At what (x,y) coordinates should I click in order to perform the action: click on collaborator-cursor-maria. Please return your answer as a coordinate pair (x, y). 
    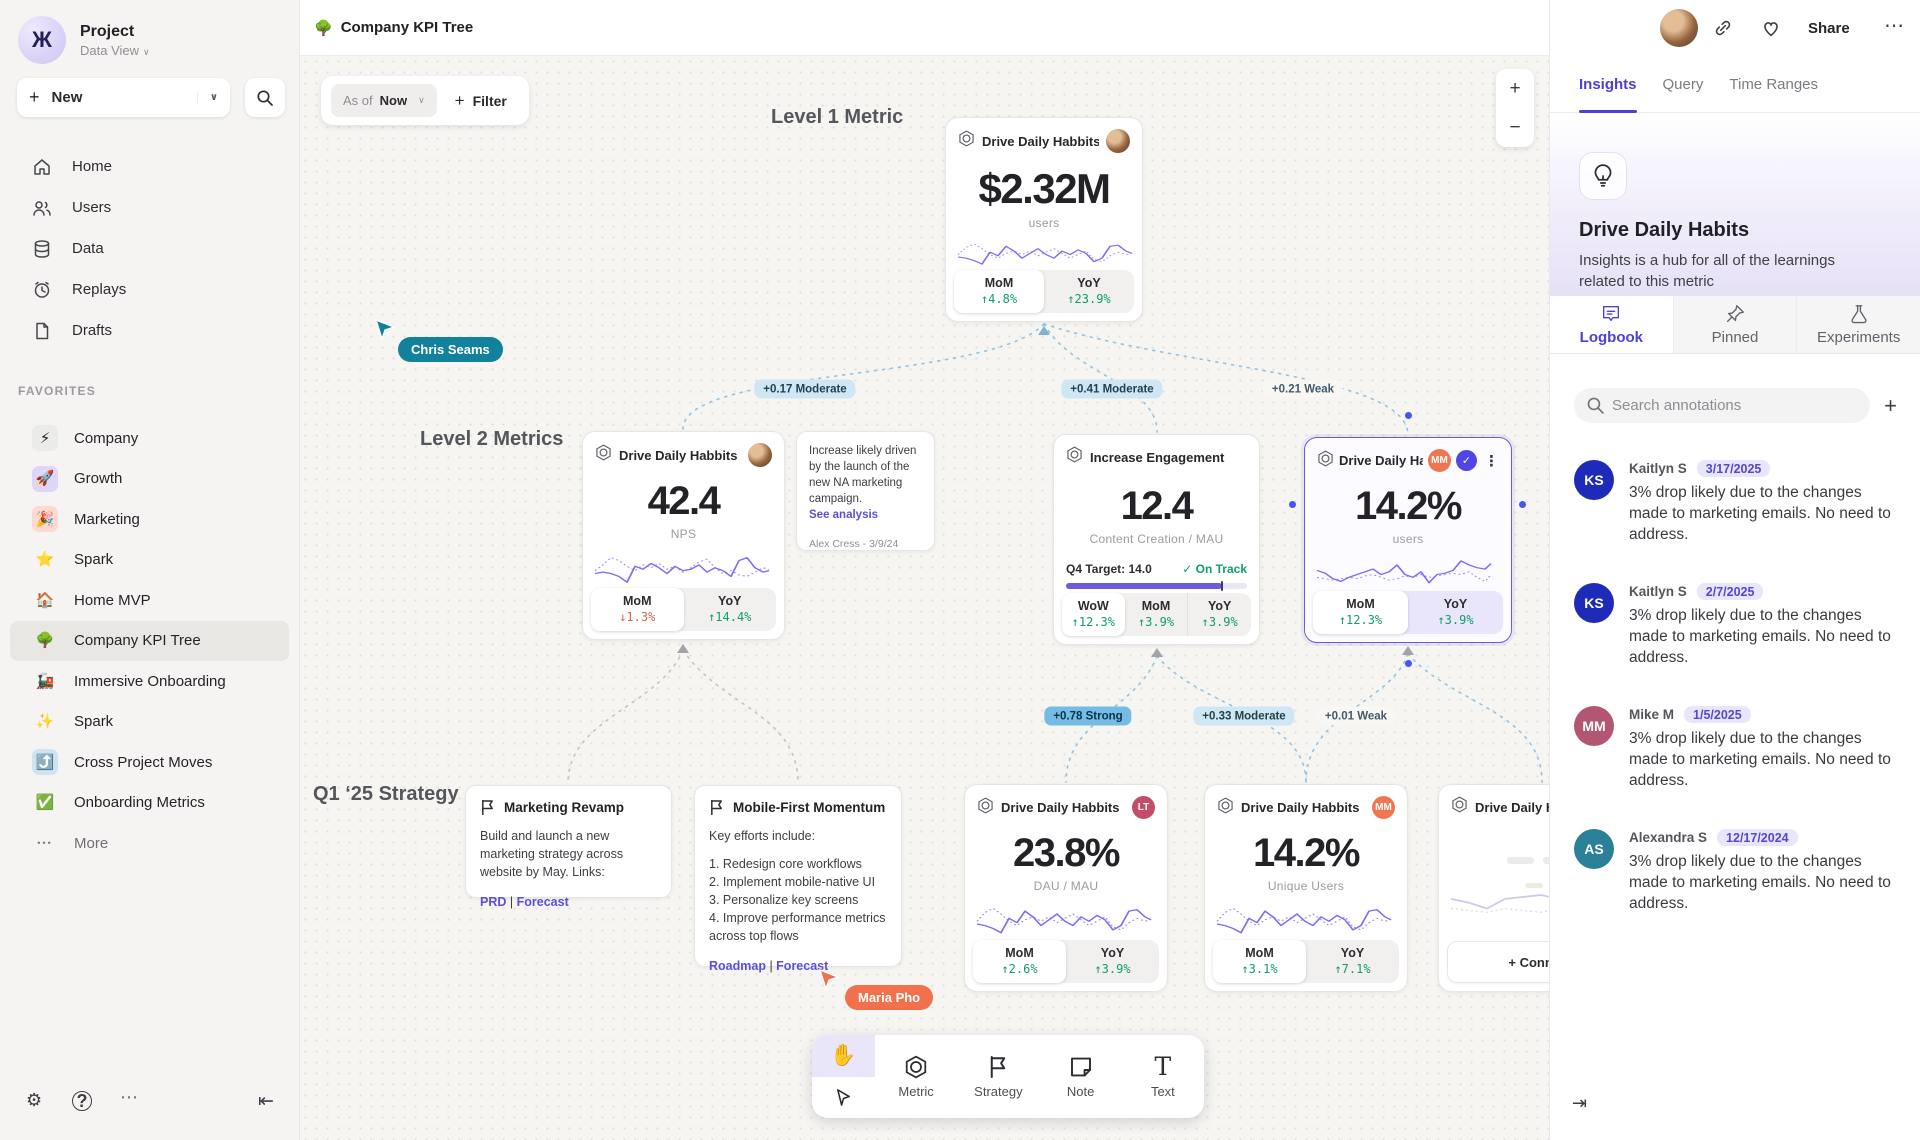
    Looking at the image, I should click on (829, 979).